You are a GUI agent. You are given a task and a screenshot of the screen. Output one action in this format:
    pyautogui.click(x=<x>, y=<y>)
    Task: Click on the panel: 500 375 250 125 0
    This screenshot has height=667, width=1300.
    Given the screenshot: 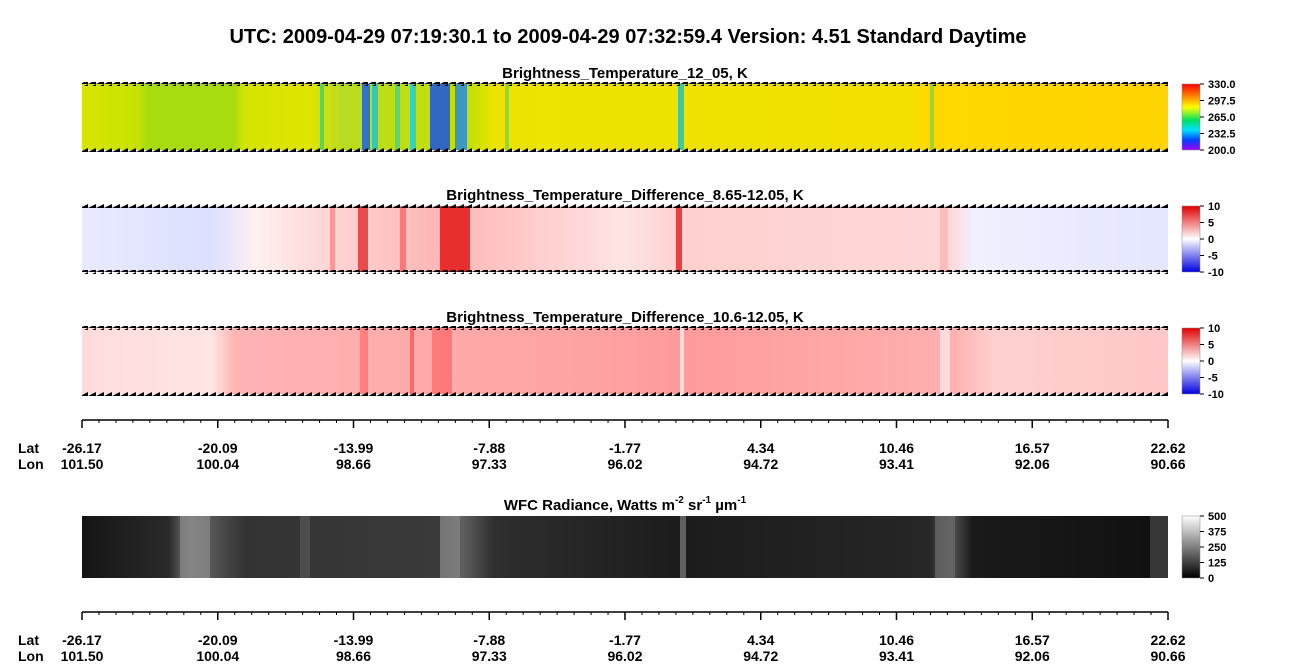 What is the action you would take?
    pyautogui.click(x=654, y=548)
    